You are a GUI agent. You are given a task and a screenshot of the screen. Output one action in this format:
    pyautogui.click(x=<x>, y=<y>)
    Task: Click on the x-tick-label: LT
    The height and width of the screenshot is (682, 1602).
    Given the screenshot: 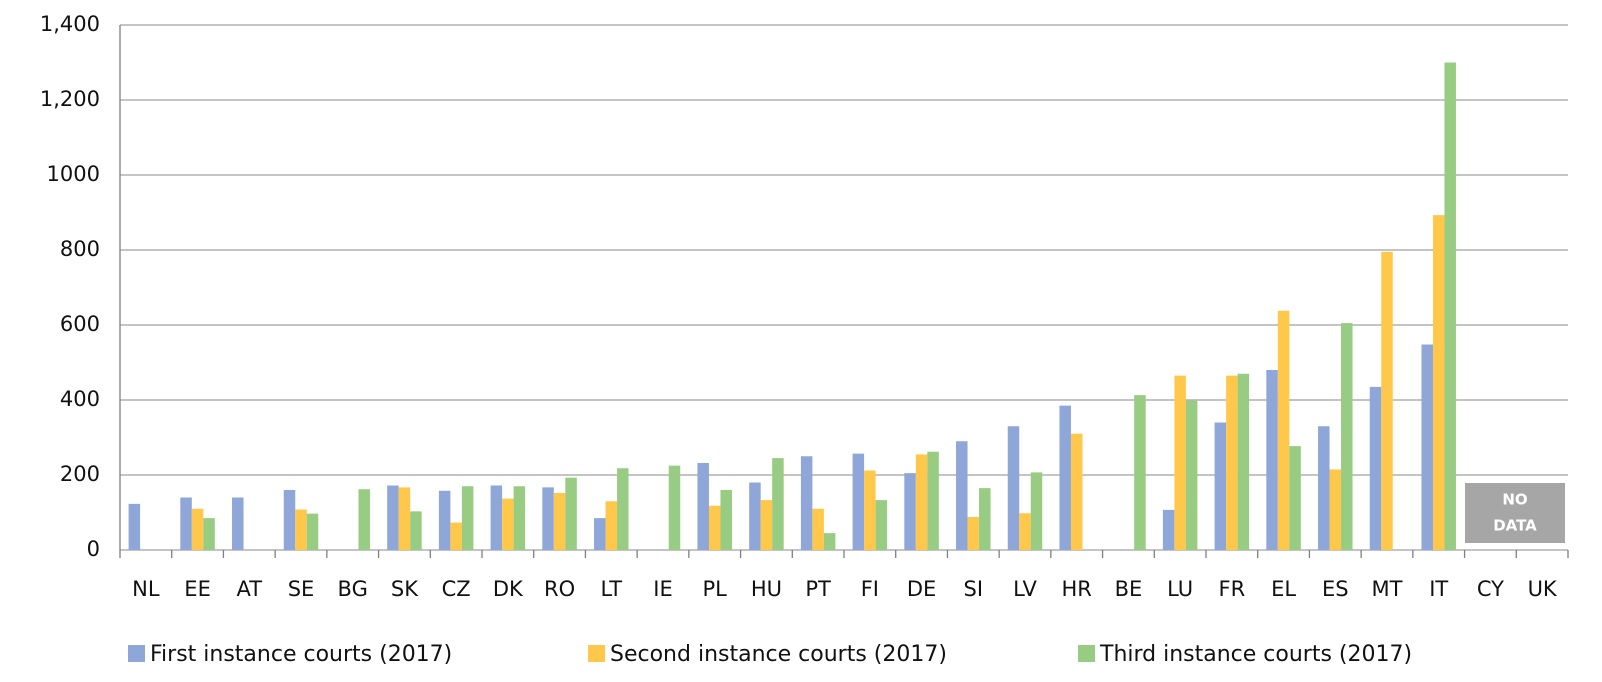 What is the action you would take?
    pyautogui.click(x=611, y=589)
    